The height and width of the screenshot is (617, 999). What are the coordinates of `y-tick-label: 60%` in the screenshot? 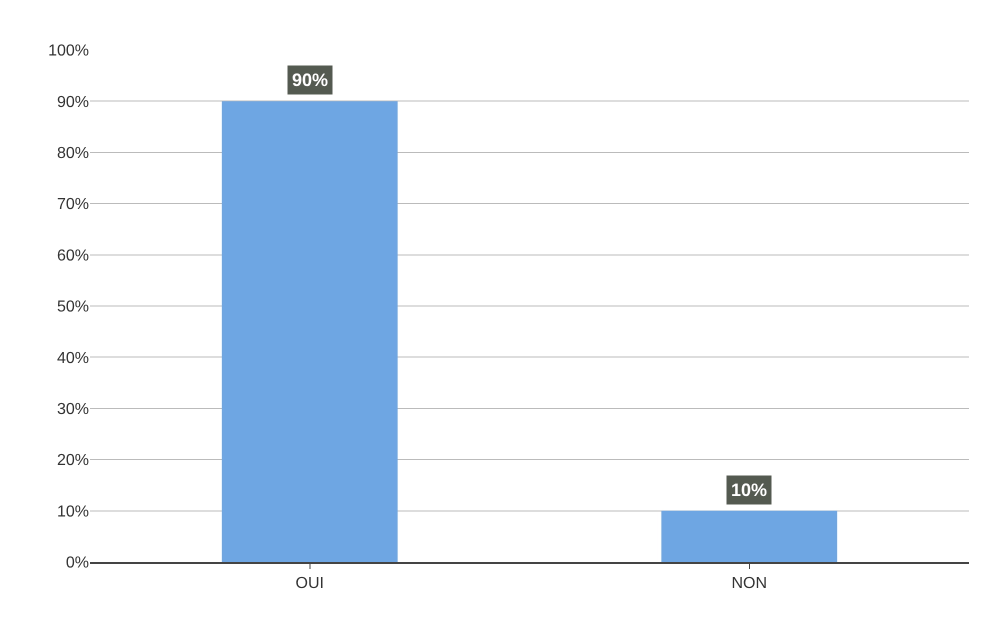 It's located at (72, 255).